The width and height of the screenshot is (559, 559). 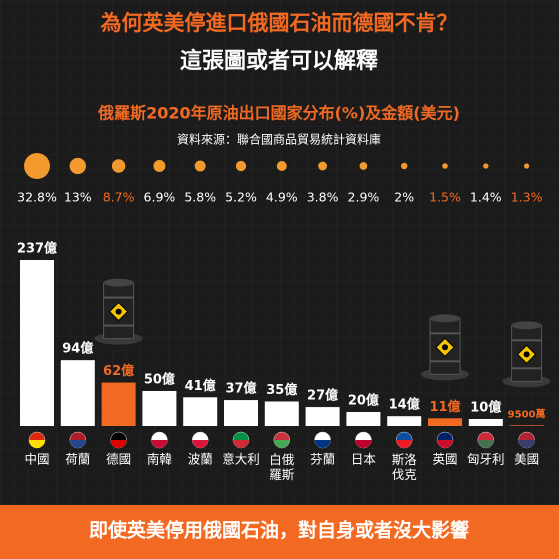 What do you see at coordinates (278, 113) in the screenshot?
I see `chart-title: 俄羅斯2020年原油出口國家分布(%)及金額(美元)` at bounding box center [278, 113].